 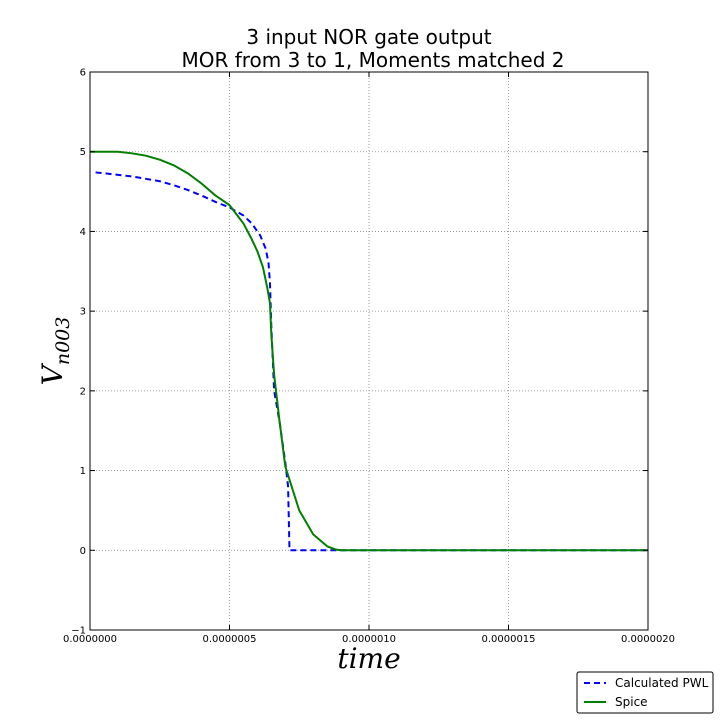 I want to click on legend-label-calculated-pwl: Calculated PWL, so click(x=662, y=683).